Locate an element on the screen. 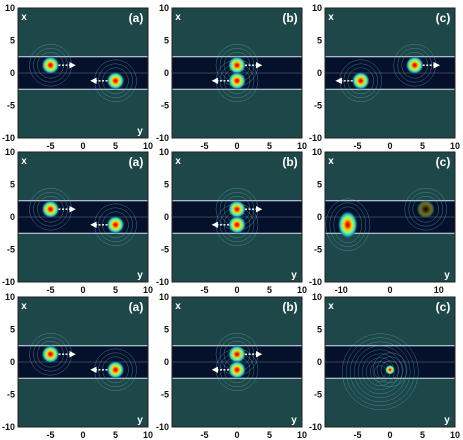  panel-9: x y (c) 10 5 0 -5 -10 -5 0 5 10 is located at coordinates (384, 366).